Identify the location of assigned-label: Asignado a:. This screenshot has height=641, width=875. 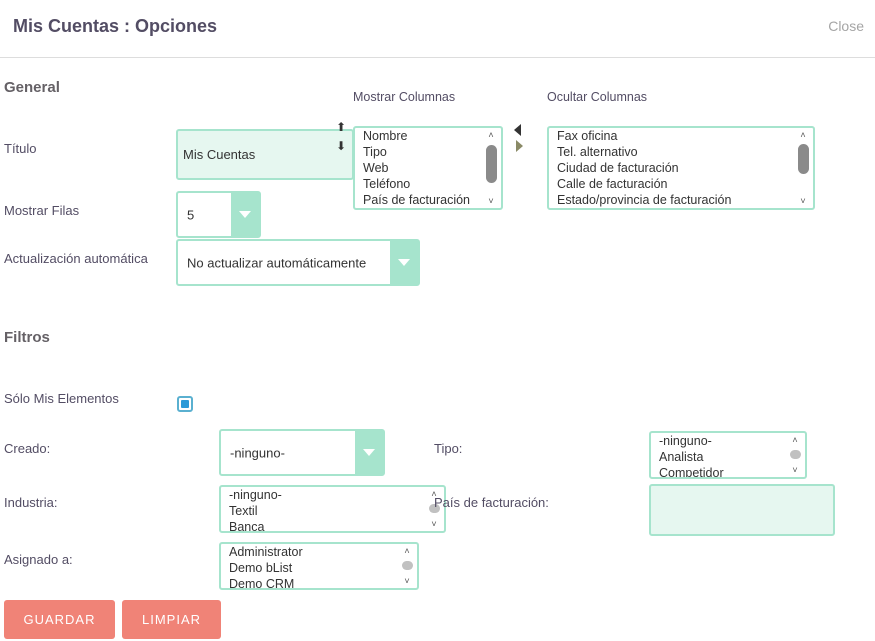
(38, 559).